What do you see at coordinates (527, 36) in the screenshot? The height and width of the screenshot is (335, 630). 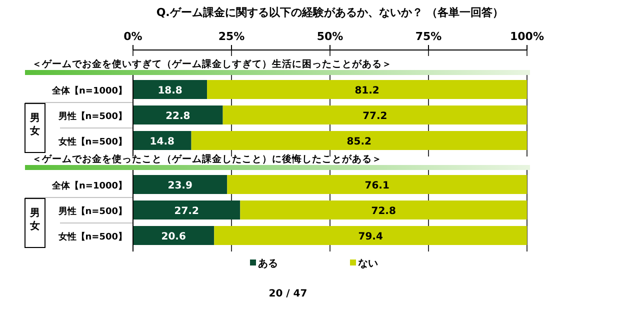 I see `x-tick-label: 100%` at bounding box center [527, 36].